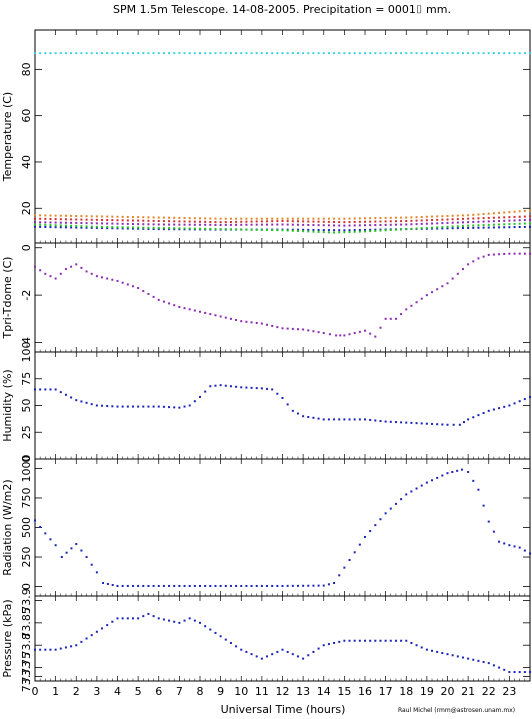 The image size is (532, 719). Describe the element at coordinates (76, 691) in the screenshot. I see `x-tick-label: 2` at that location.